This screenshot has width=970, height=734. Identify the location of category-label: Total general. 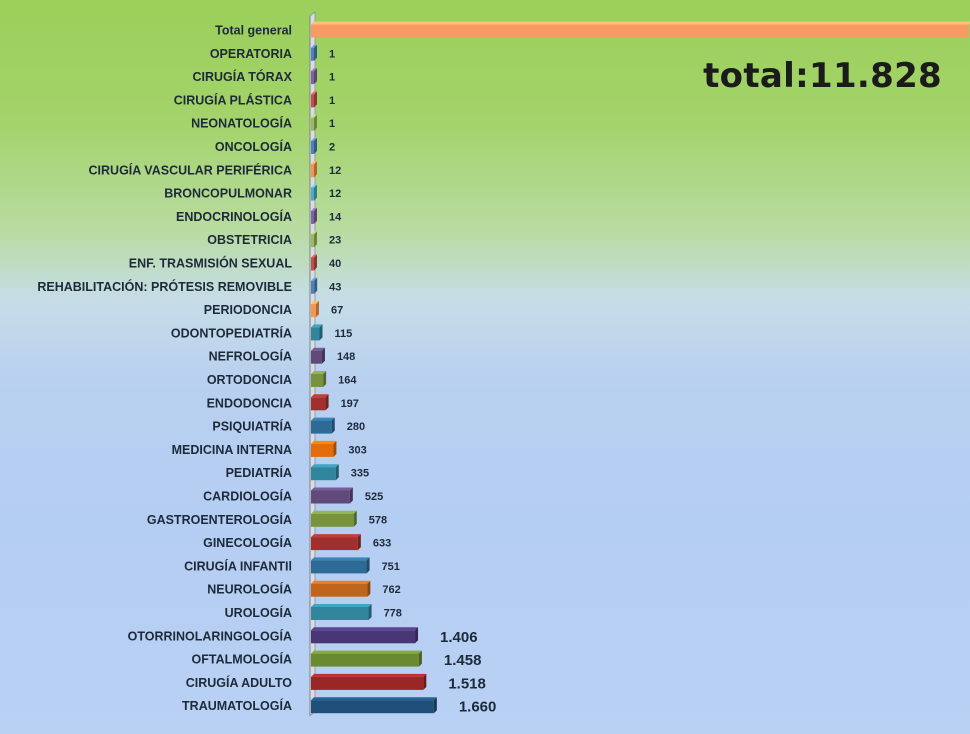
(253, 31).